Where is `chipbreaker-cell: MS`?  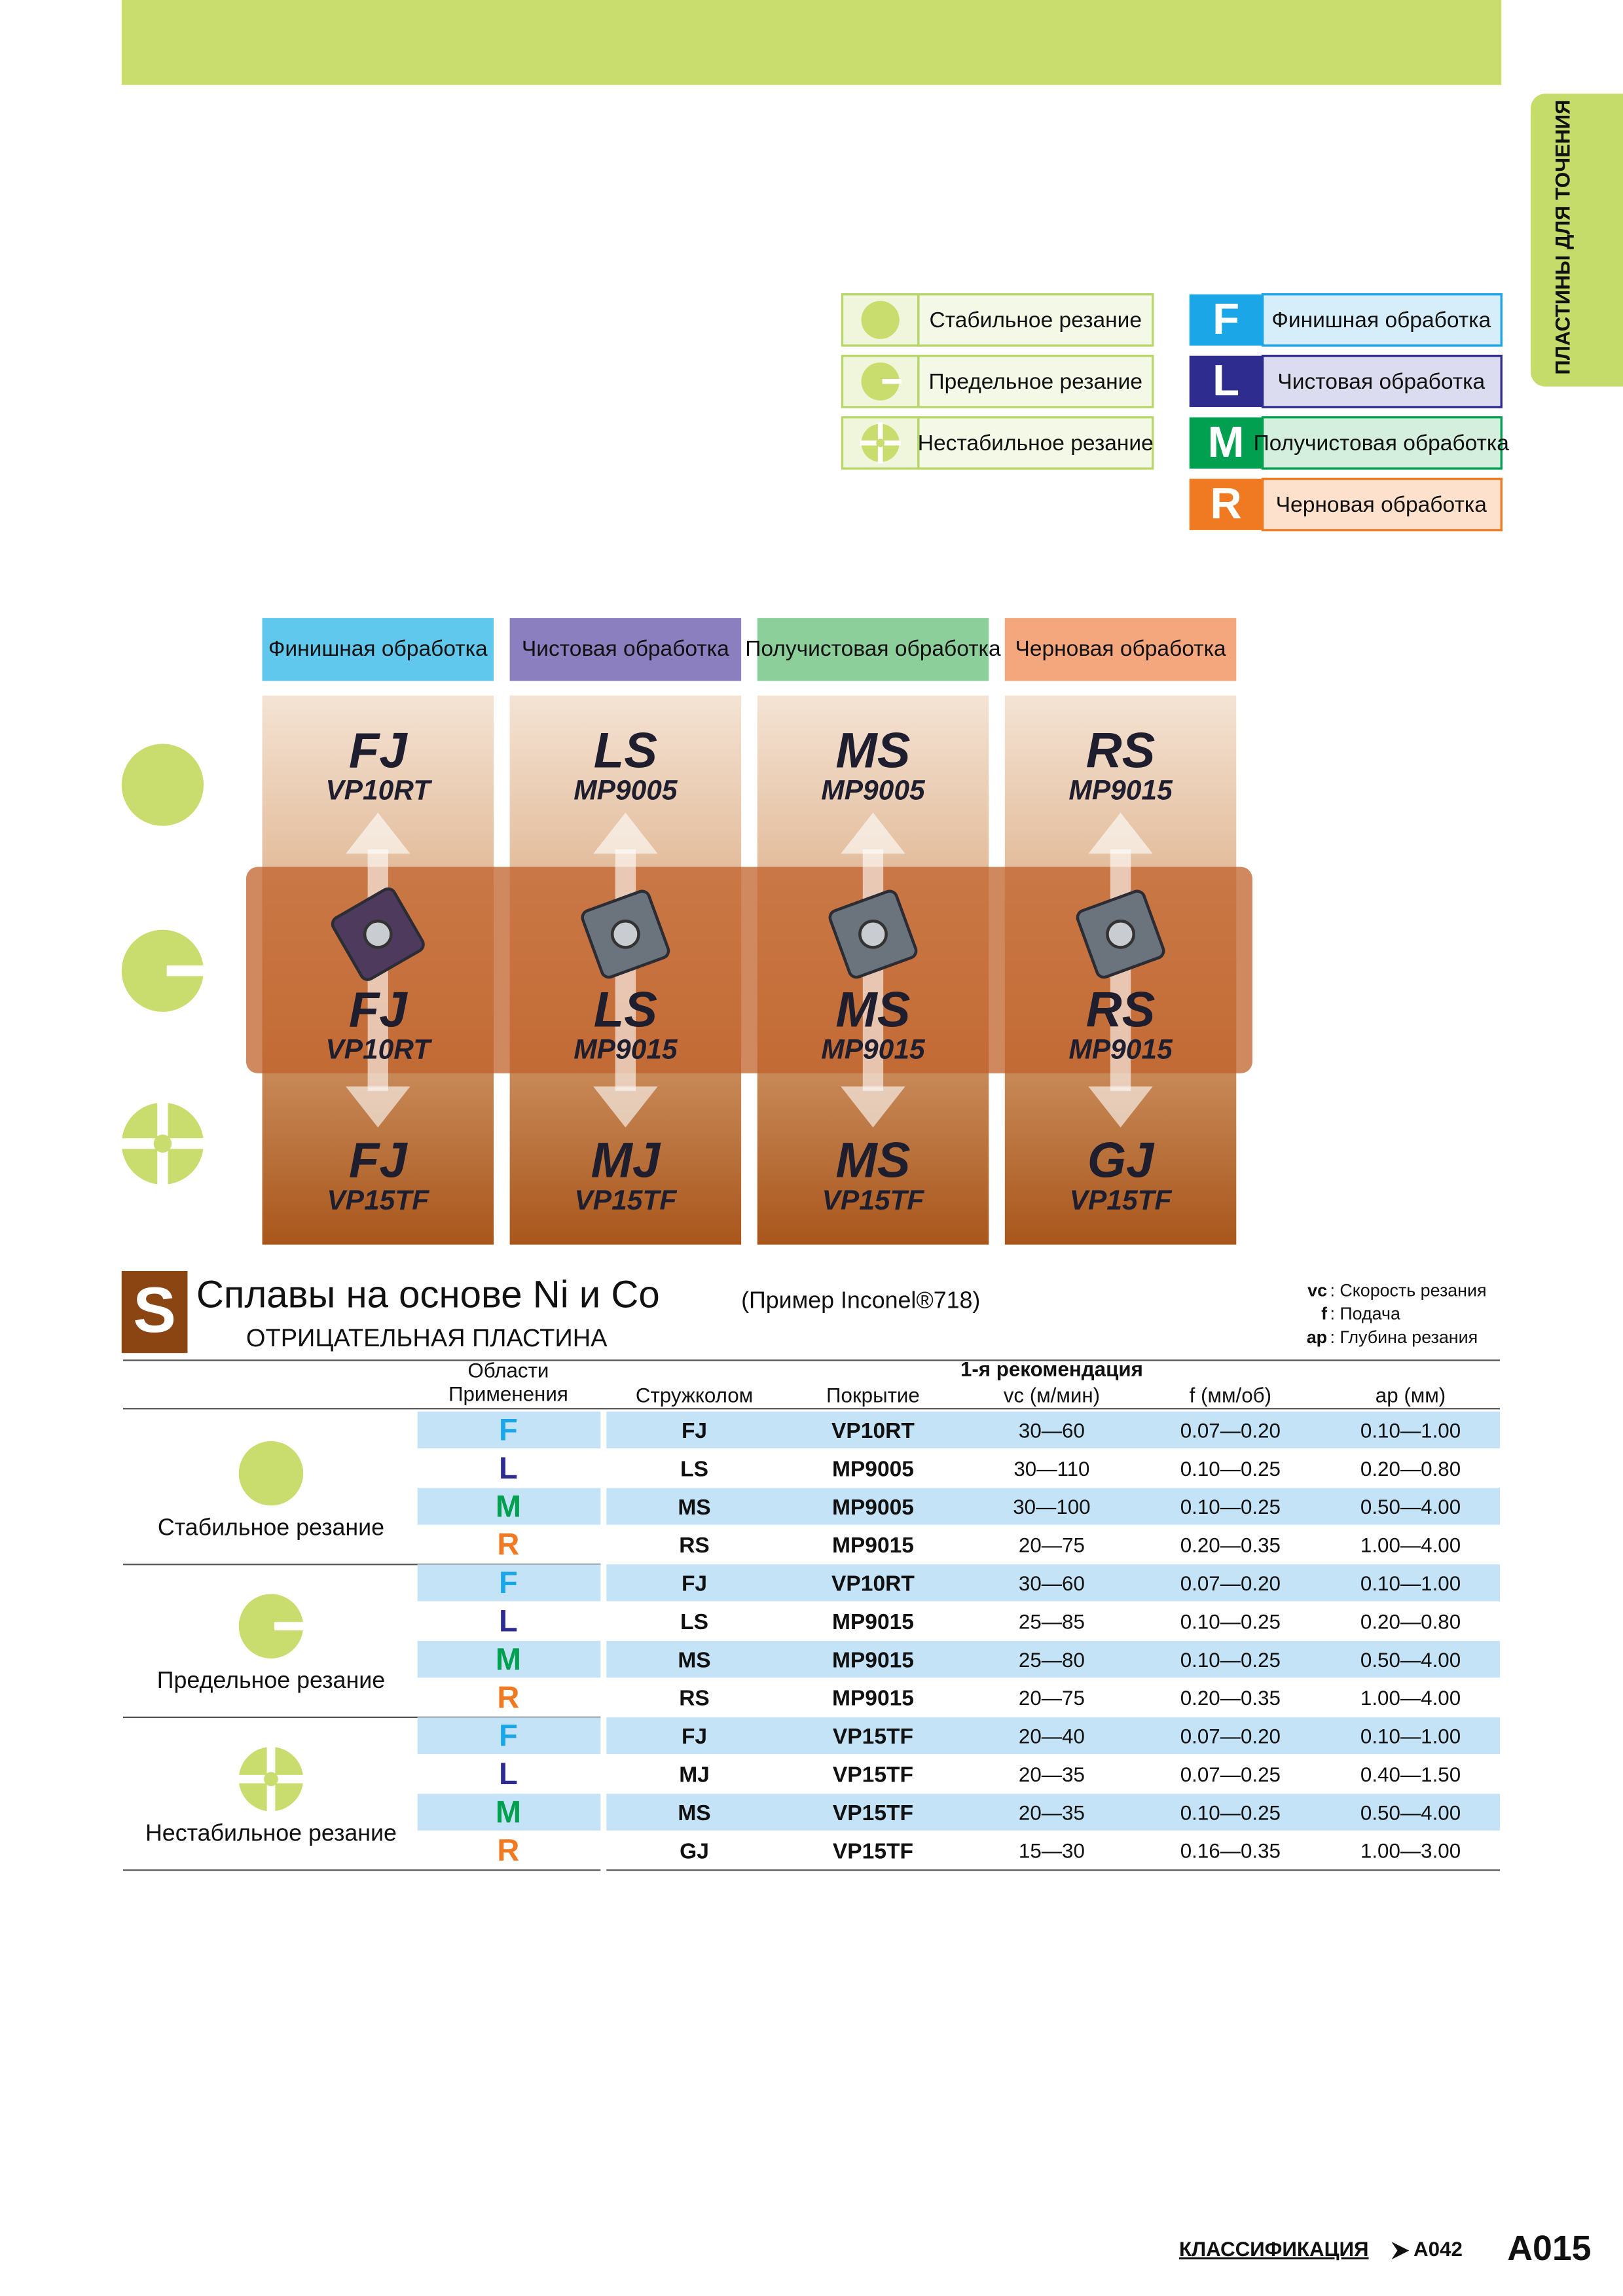
chipbreaker-cell: MS is located at coordinates (694, 1508).